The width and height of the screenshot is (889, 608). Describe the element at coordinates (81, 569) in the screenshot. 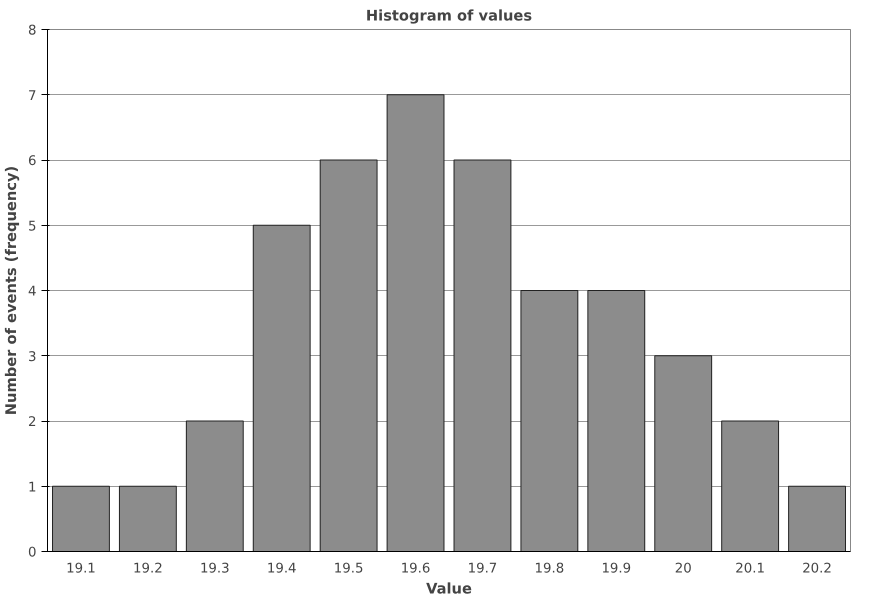

I see `x-tick-label: 19.1` at that location.